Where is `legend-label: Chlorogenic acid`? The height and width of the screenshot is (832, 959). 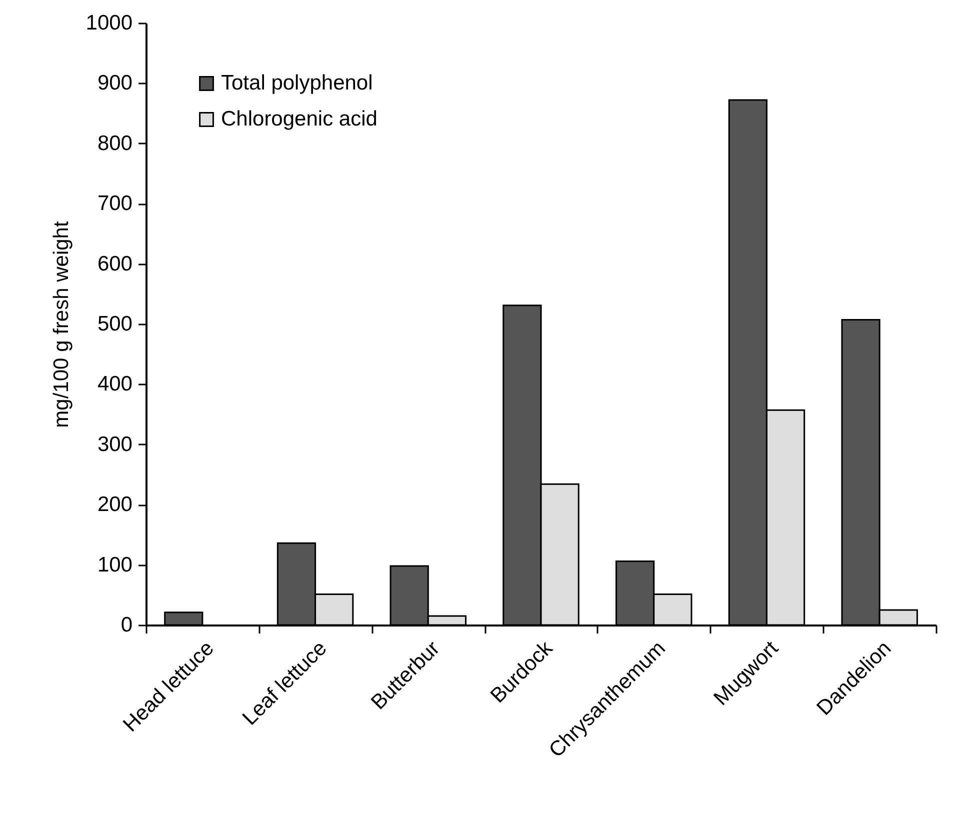 legend-label: Chlorogenic acid is located at coordinates (299, 119).